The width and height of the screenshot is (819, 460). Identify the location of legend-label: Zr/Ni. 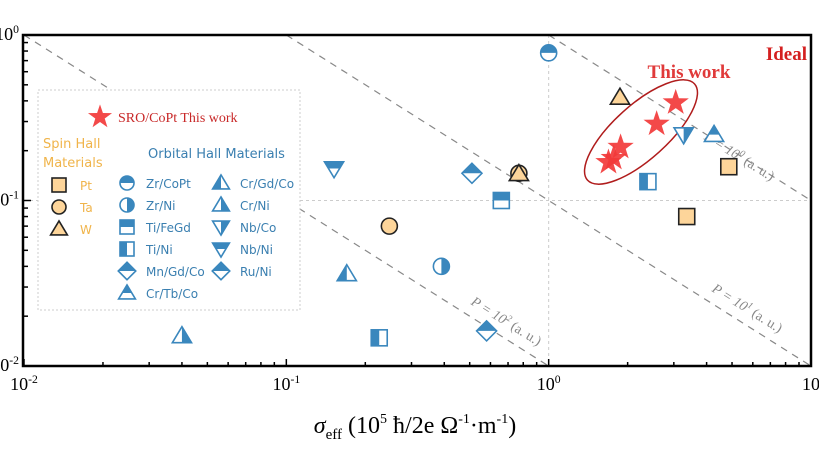
(161, 206).